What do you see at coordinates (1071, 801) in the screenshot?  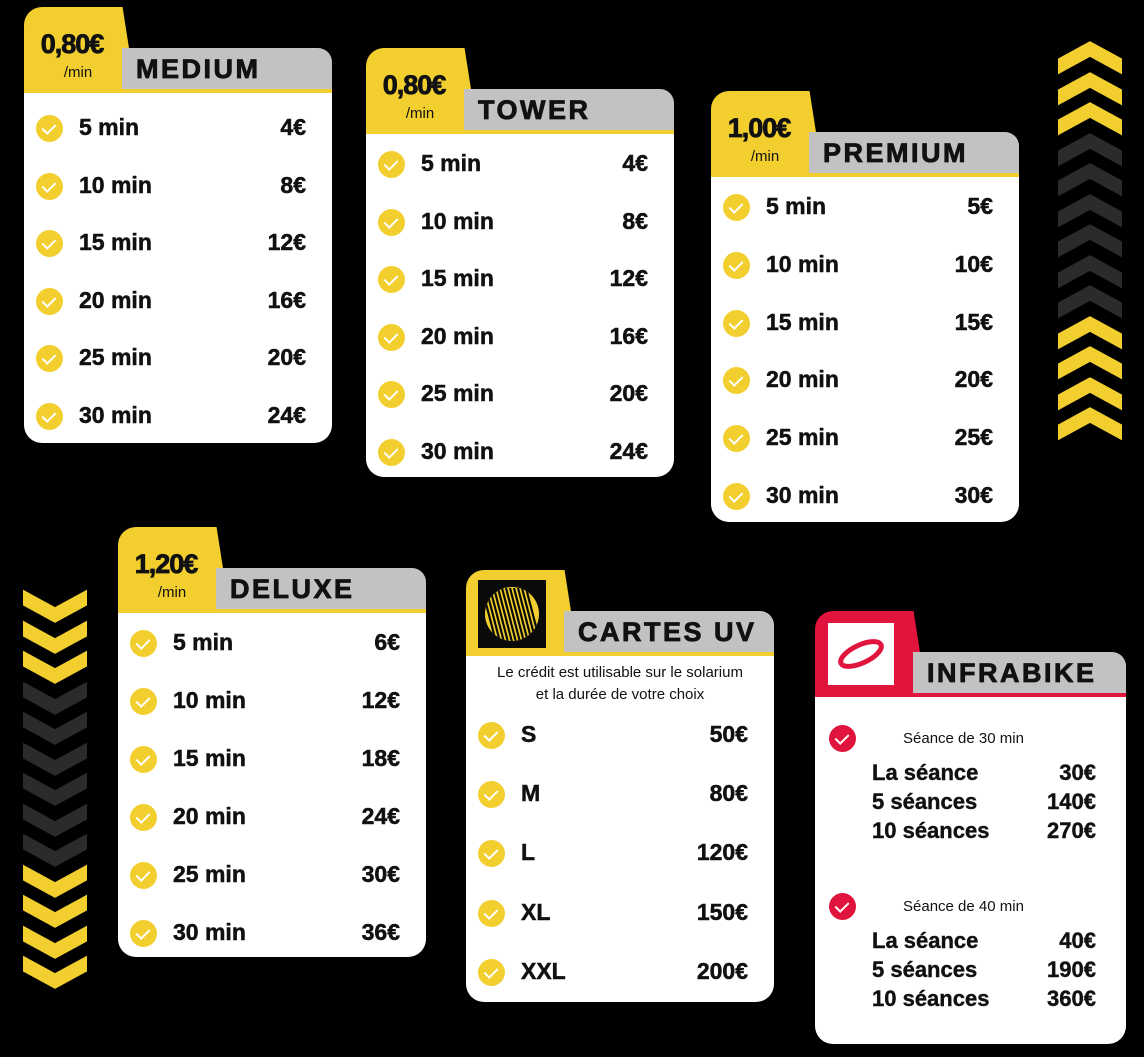 I see `session-price: 140€` at bounding box center [1071, 801].